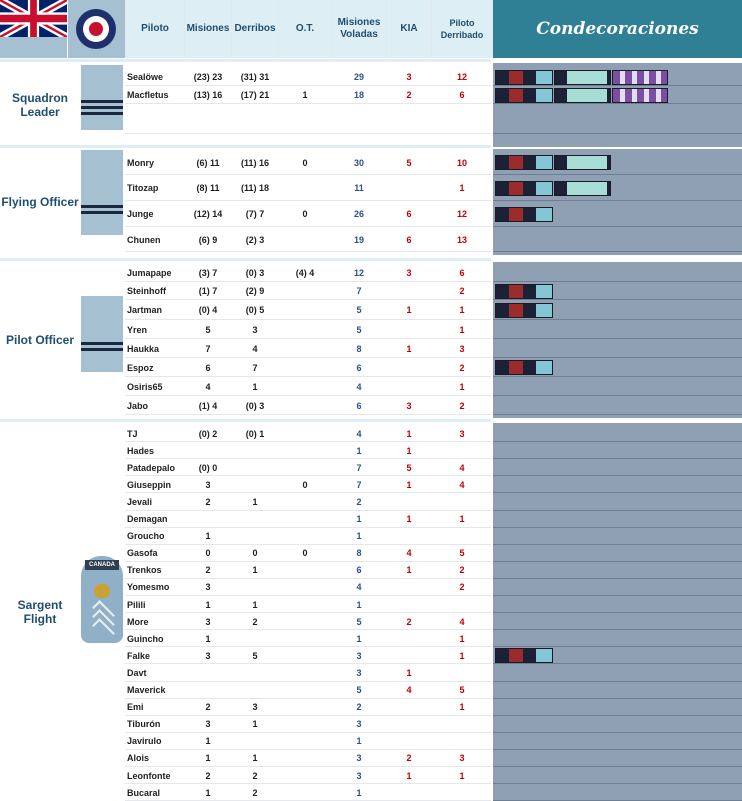  Describe the element at coordinates (208, 604) in the screenshot. I see `cell-misiones: 1` at that location.